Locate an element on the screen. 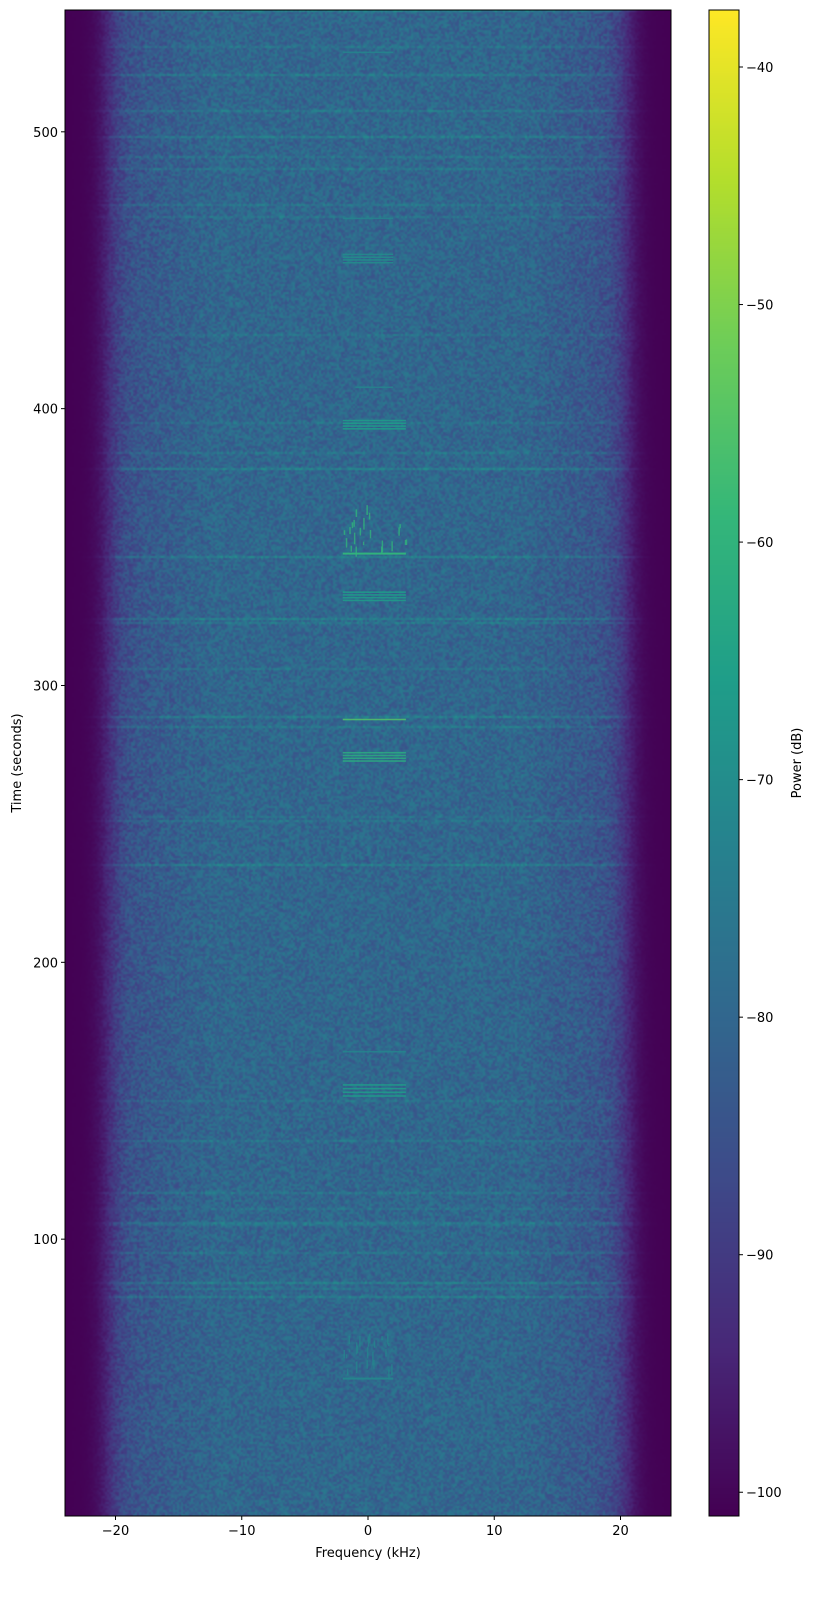 The width and height of the screenshot is (832, 1603). colorbar-tick: −70 is located at coordinates (756, 781).